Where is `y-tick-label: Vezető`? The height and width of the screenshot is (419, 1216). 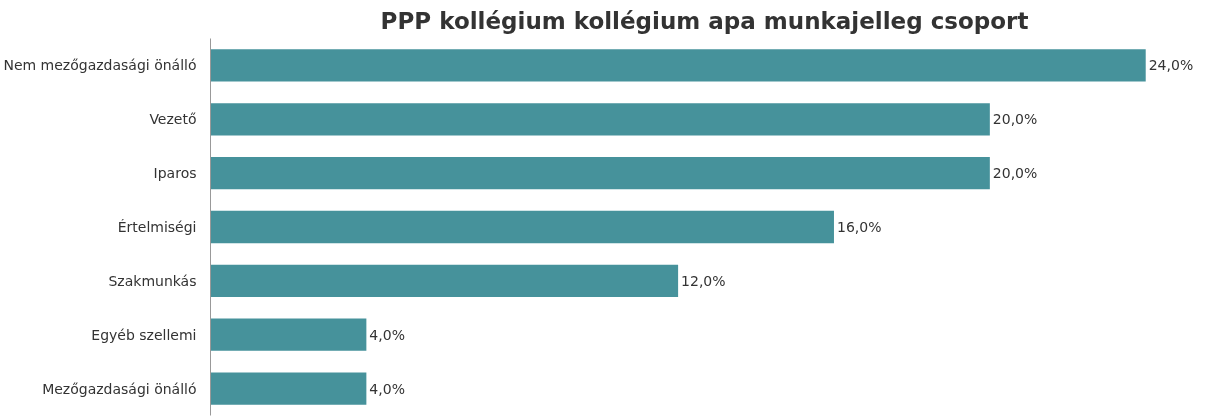 y-tick-label: Vezető is located at coordinates (173, 119).